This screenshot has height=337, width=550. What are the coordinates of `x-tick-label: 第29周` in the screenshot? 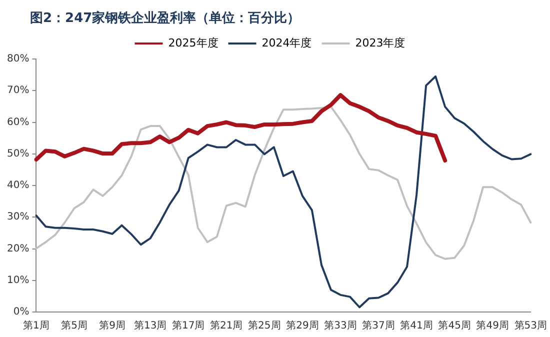 It's located at (302, 326).